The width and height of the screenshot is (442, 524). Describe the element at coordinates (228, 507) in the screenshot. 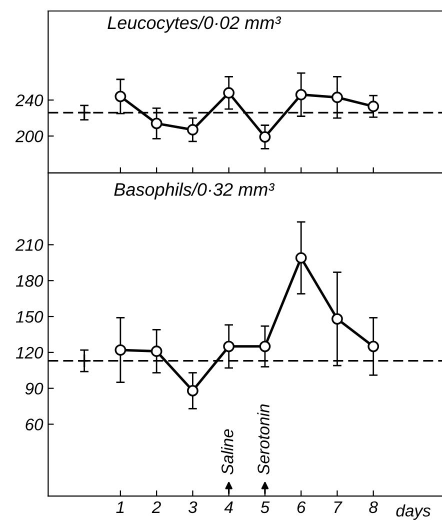

I see `x-tick-label: 4` at that location.